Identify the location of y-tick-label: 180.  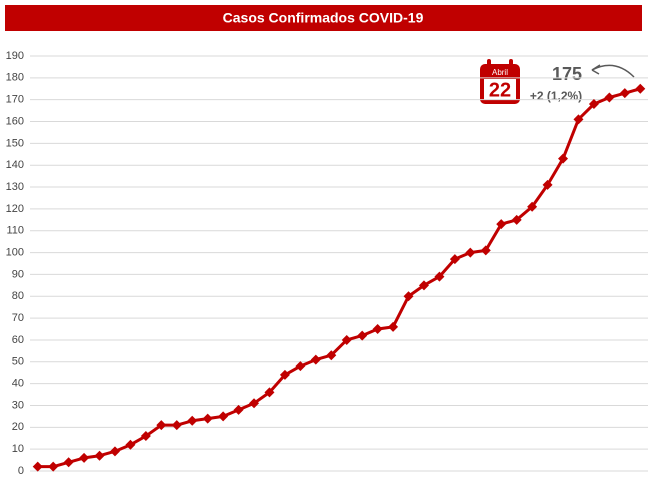
(15, 78).